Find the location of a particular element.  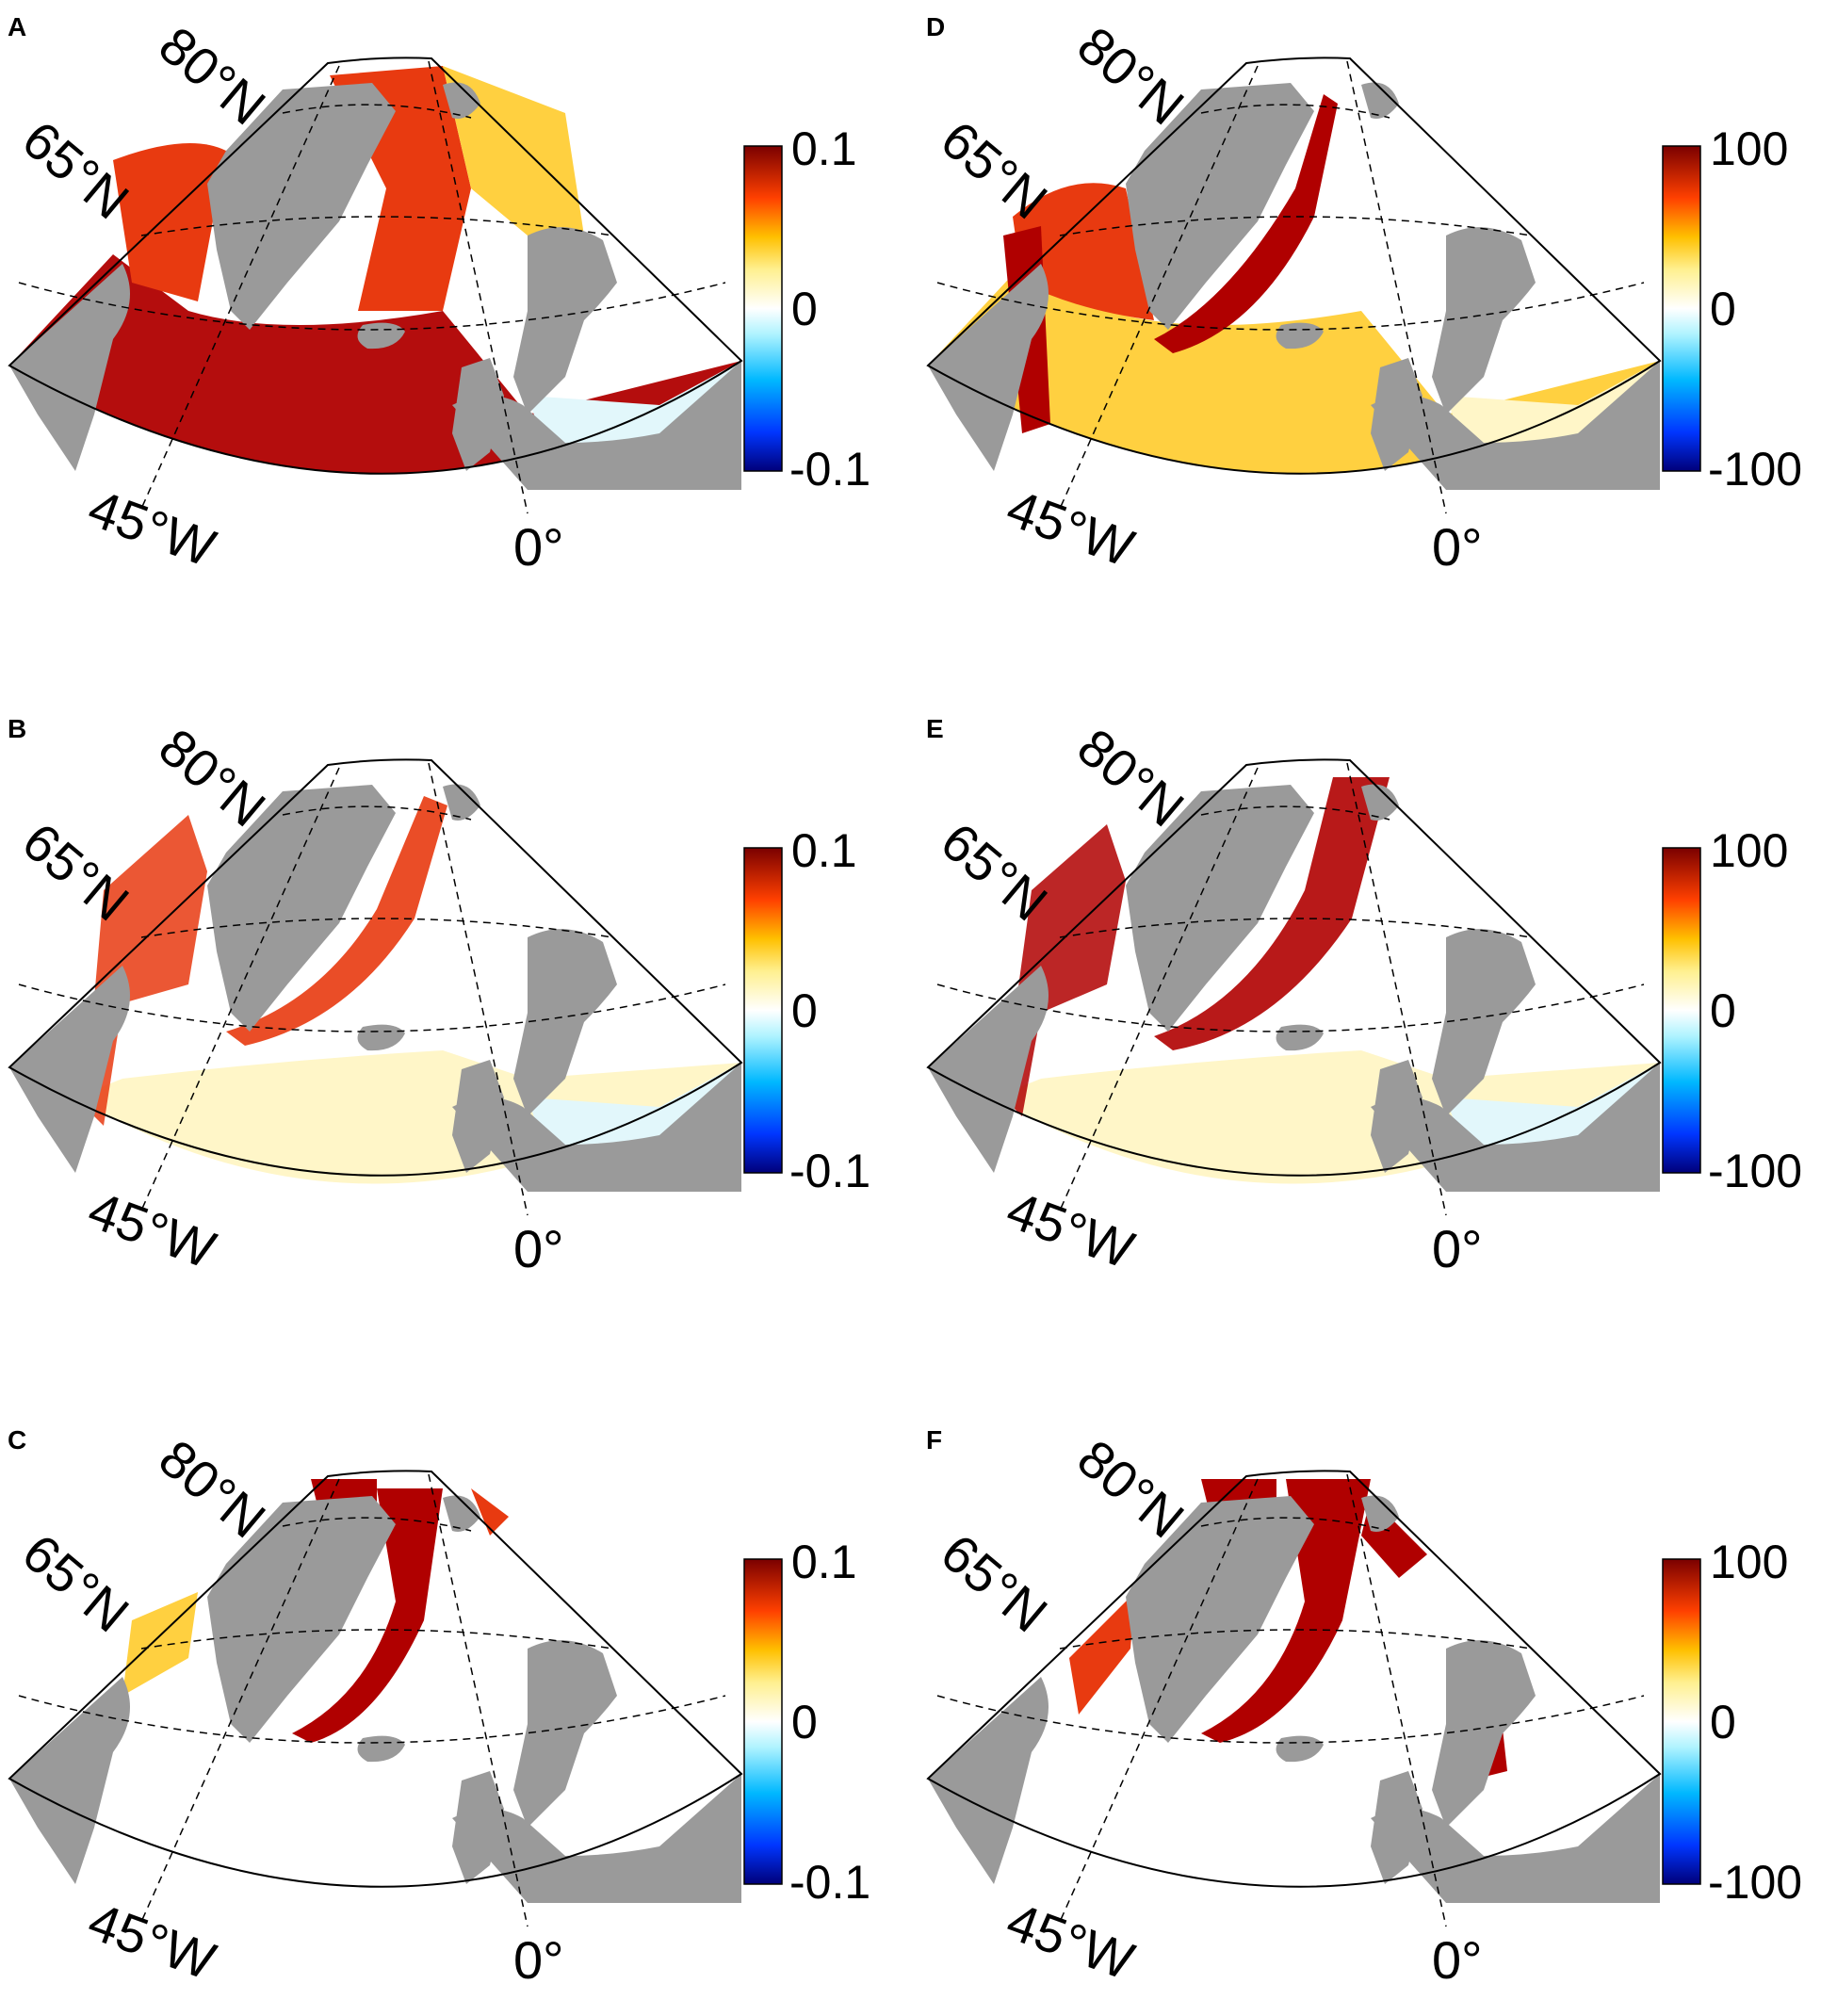

panel-label: C is located at coordinates (17, 1440).